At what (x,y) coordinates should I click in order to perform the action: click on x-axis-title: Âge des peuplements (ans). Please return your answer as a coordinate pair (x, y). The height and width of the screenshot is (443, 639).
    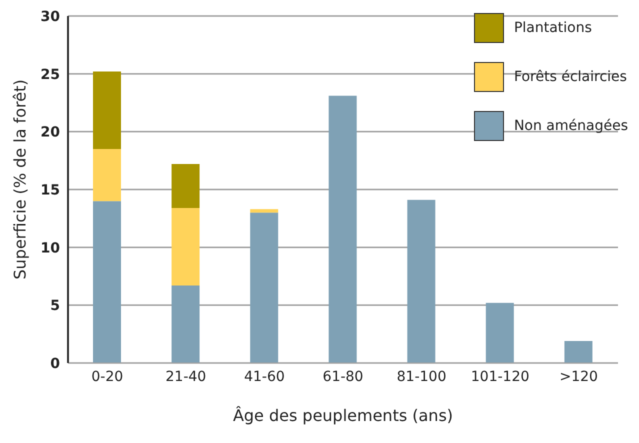
    Looking at the image, I should click on (343, 415).